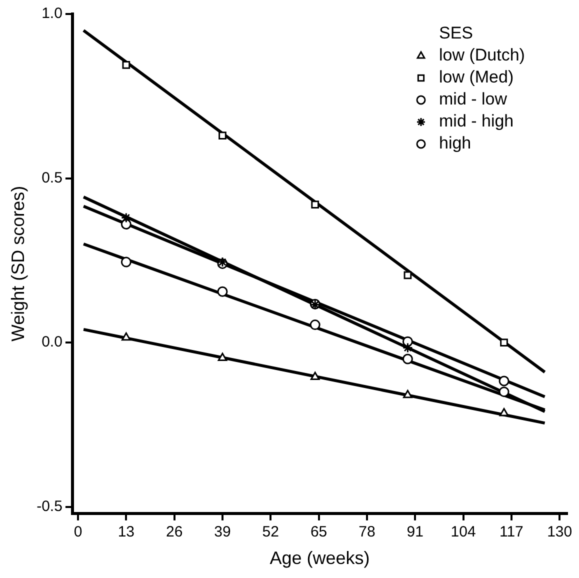 This screenshot has height=578, width=579. I want to click on y-tick-label: 0.0, so click(52, 342).